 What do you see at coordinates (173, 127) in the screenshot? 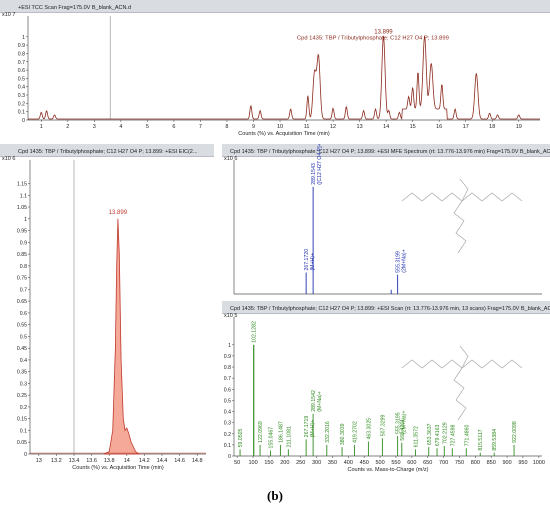
I see `x-tick-label: 6` at bounding box center [173, 127].